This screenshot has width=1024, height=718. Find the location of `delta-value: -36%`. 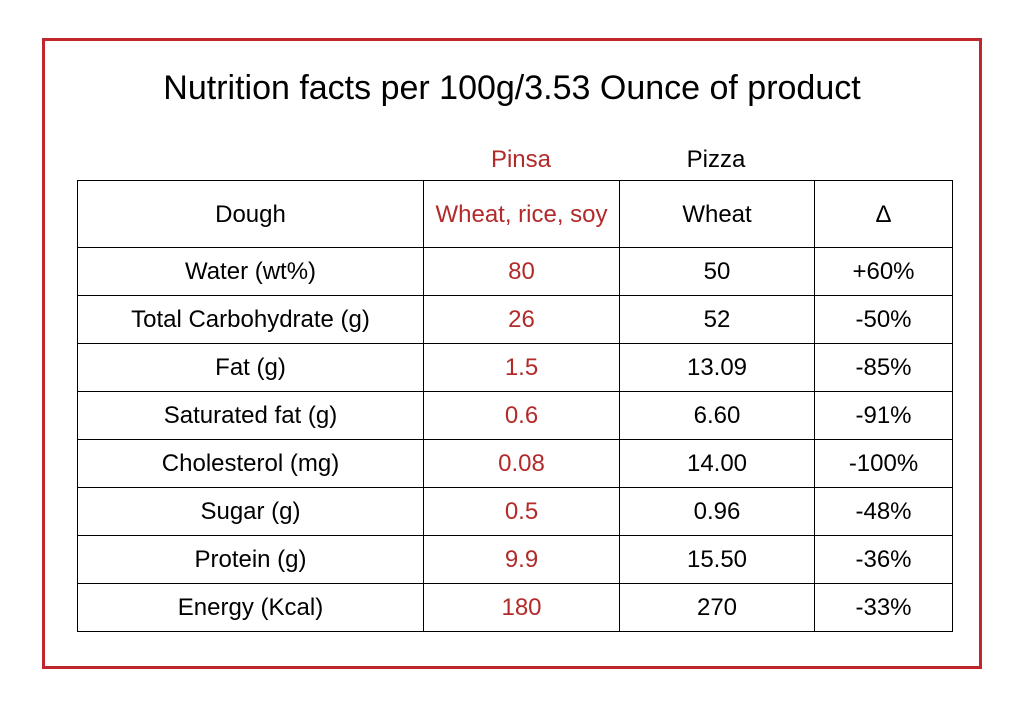

delta-value: -36% is located at coordinates (883, 559).